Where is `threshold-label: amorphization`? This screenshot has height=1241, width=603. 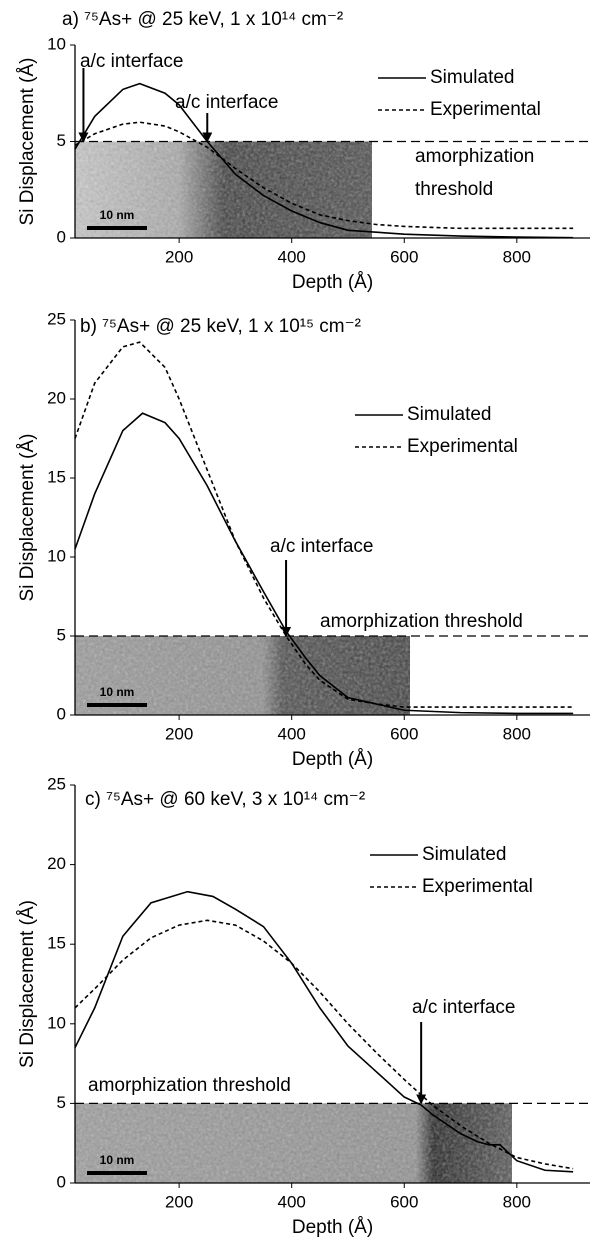
threshold-label: amorphization is located at coordinates (474, 156).